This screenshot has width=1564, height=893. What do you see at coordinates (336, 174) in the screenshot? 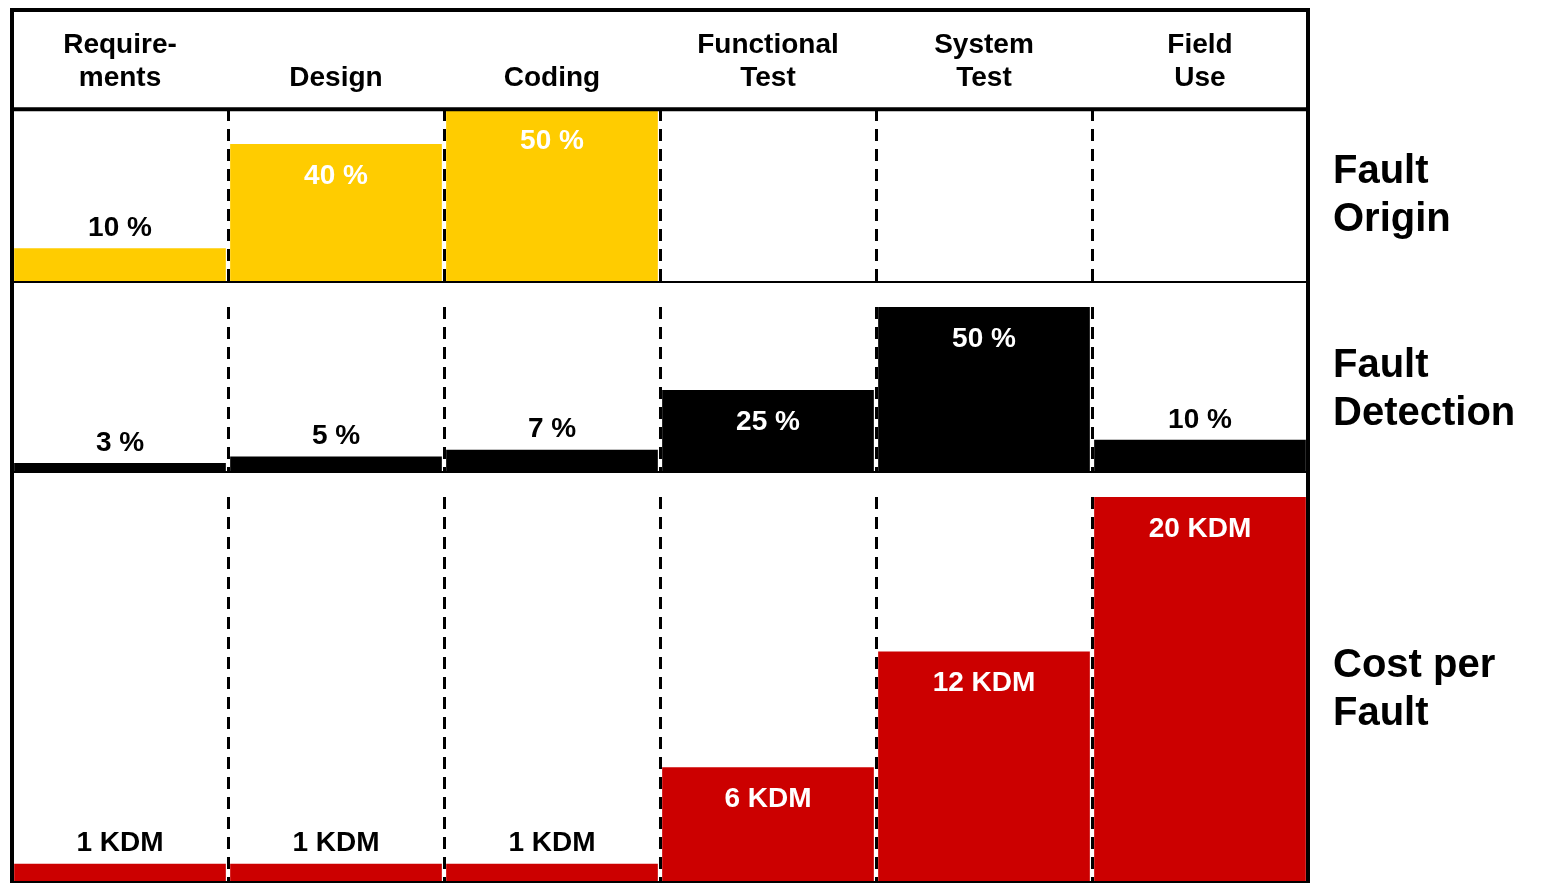
I see `data-label: 40 %` at bounding box center [336, 174].